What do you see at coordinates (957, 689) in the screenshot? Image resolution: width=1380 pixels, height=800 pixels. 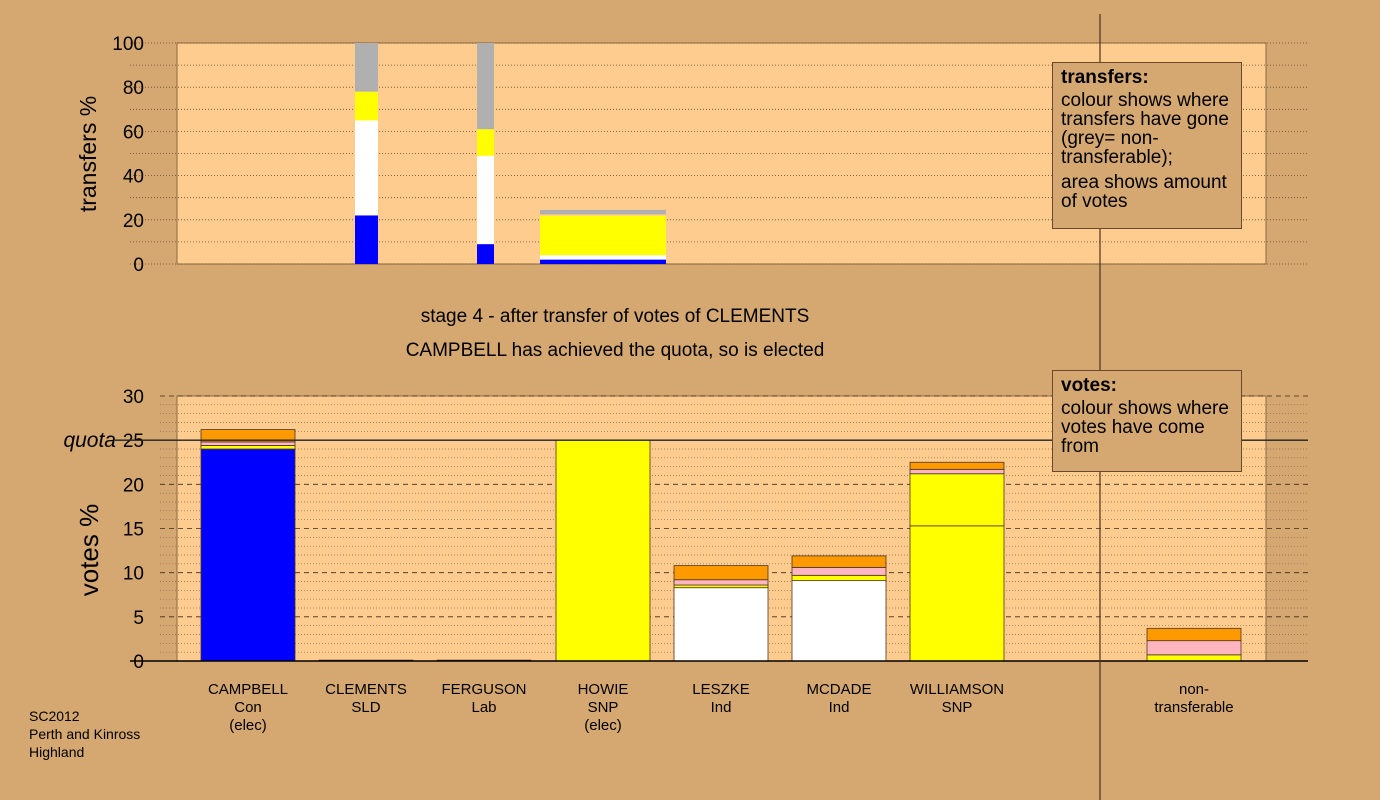 I see `candidate-name: WILLIAMSON` at bounding box center [957, 689].